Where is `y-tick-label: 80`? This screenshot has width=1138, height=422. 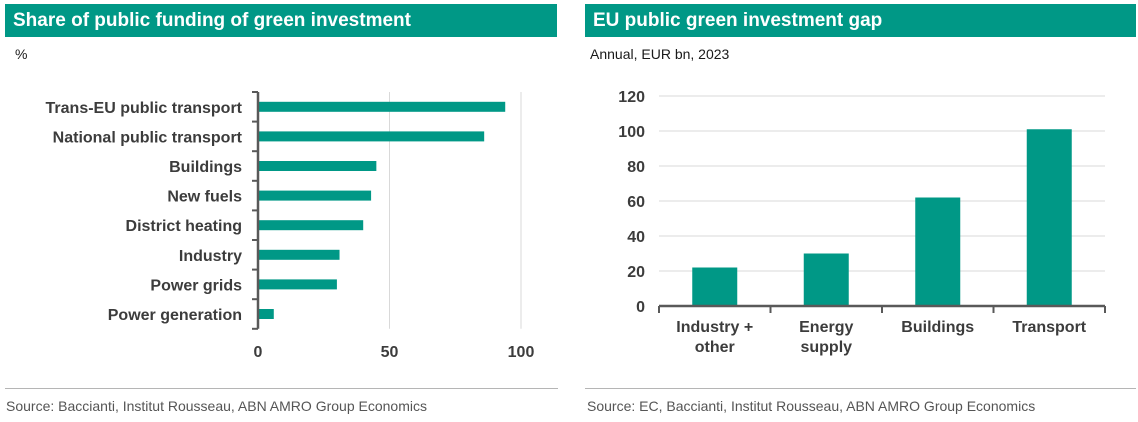 y-tick-label: 80 is located at coordinates (636, 167).